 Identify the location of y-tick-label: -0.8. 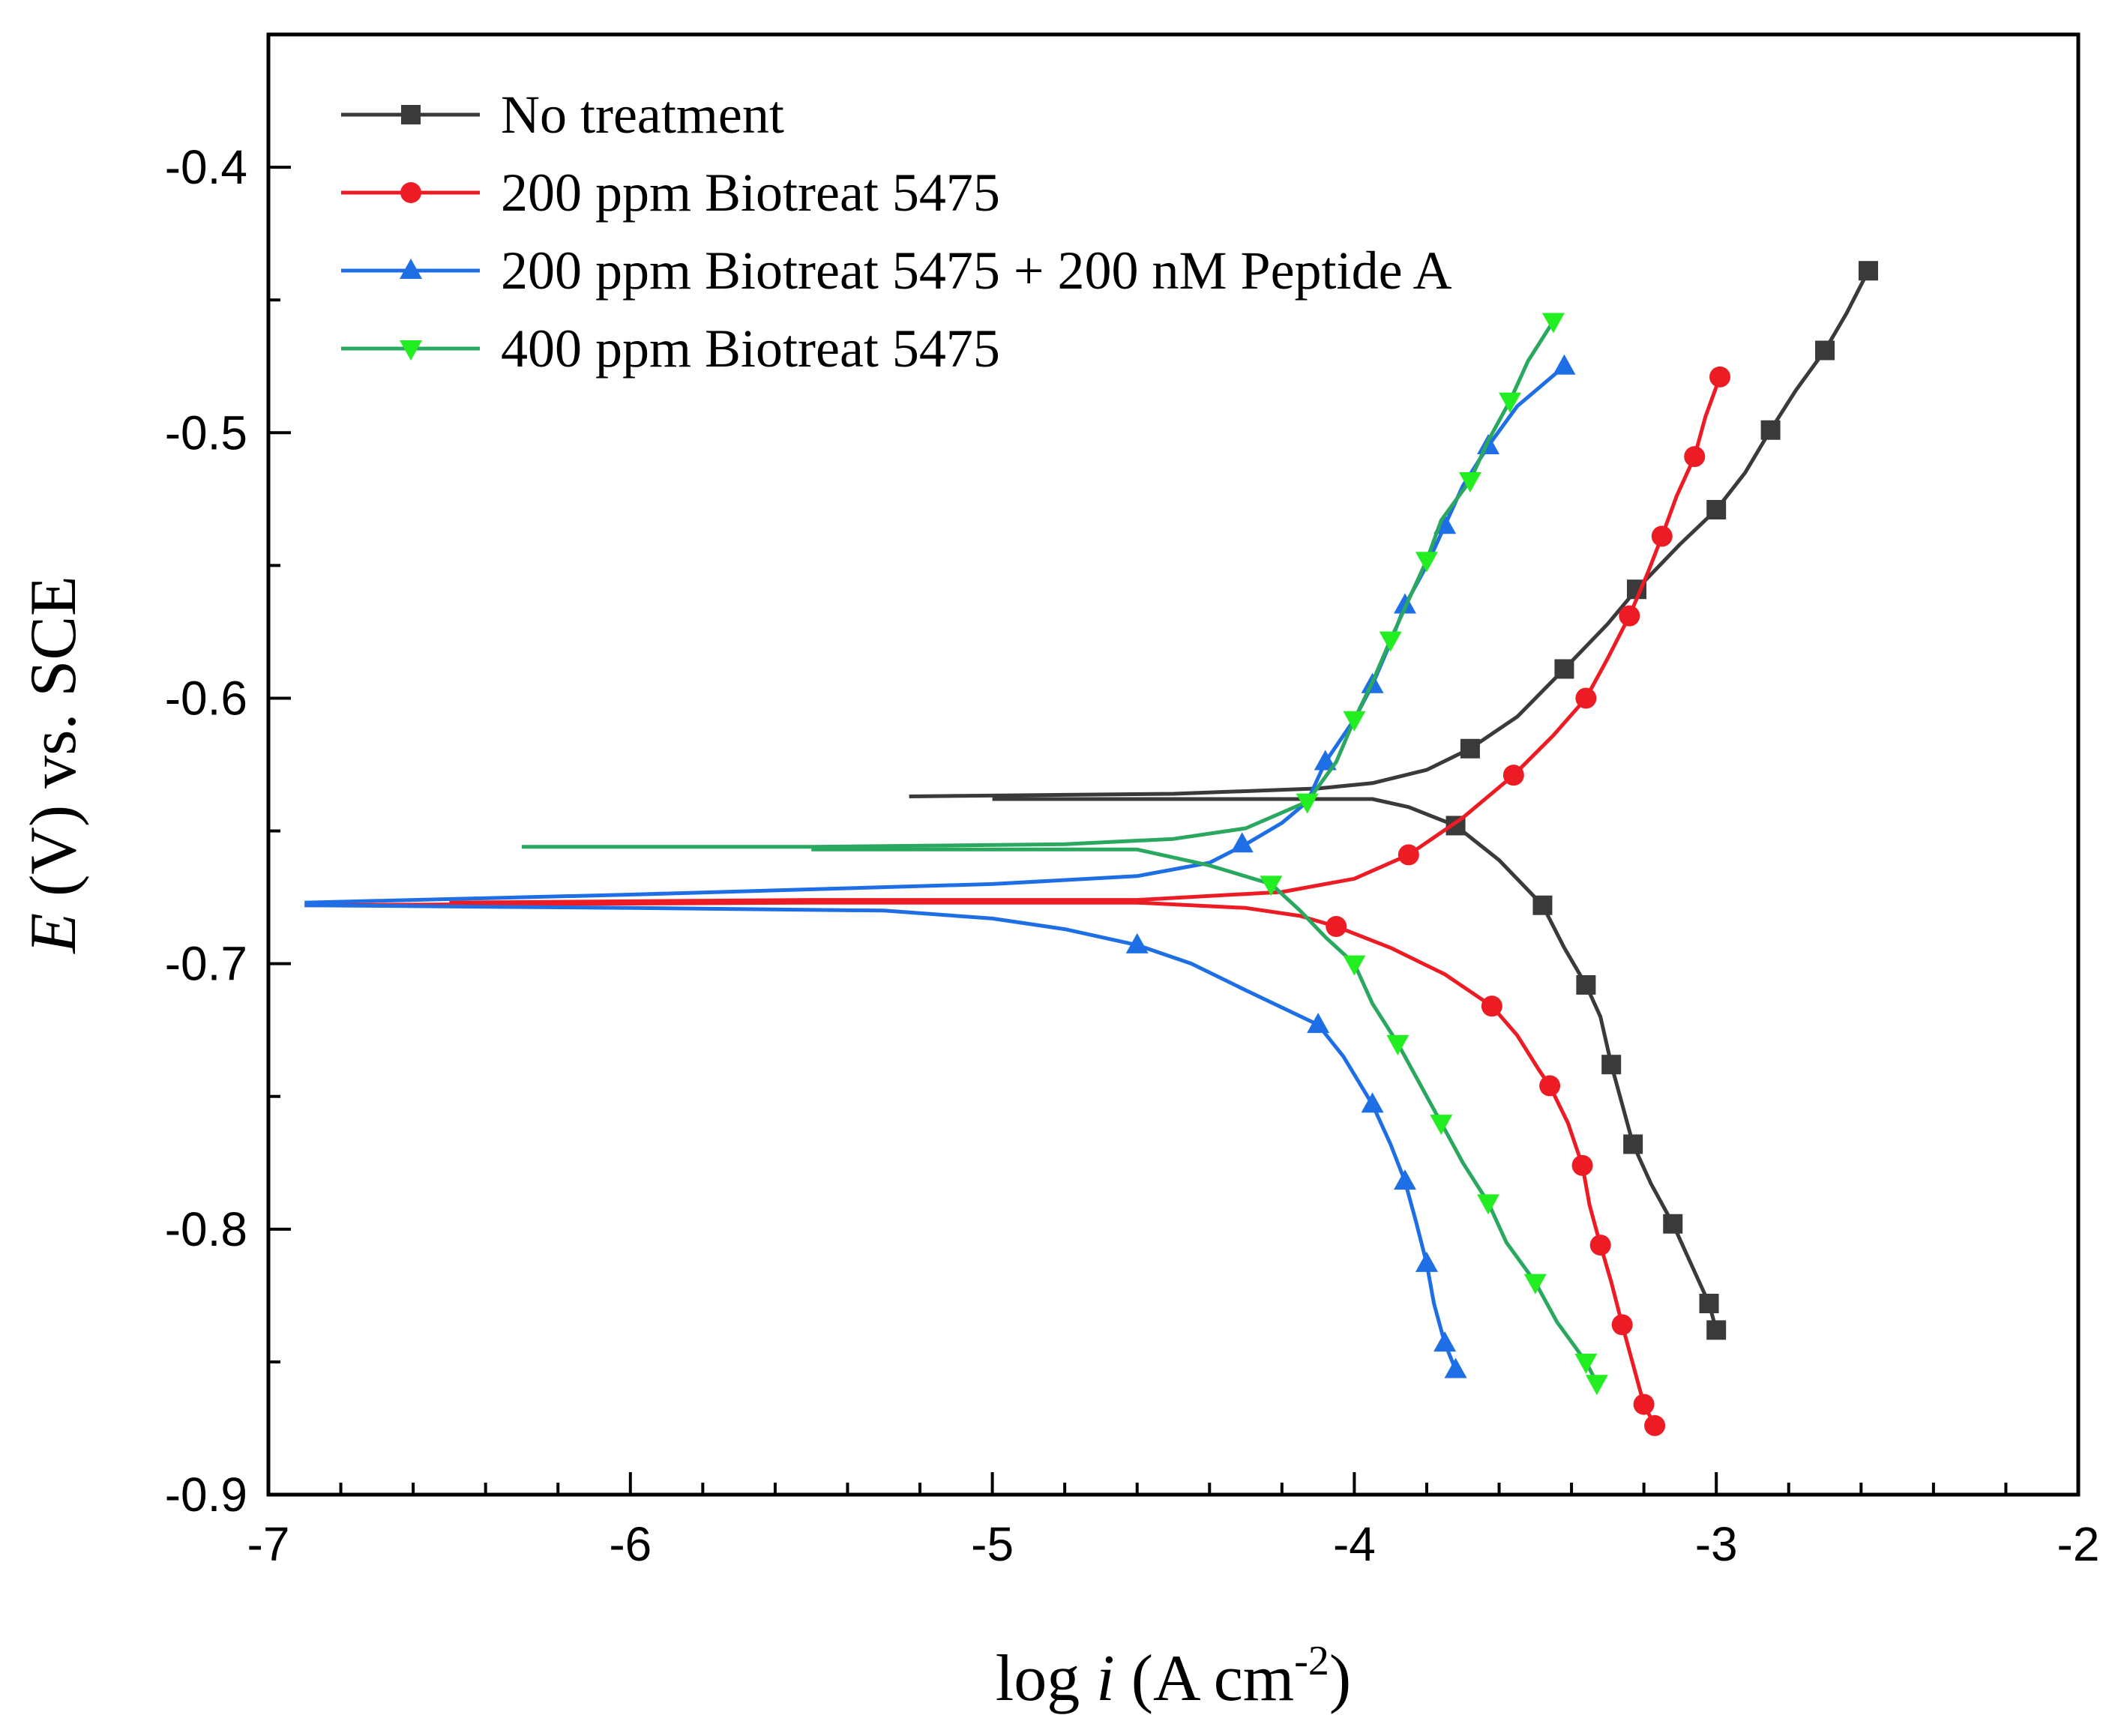
(206, 1229).